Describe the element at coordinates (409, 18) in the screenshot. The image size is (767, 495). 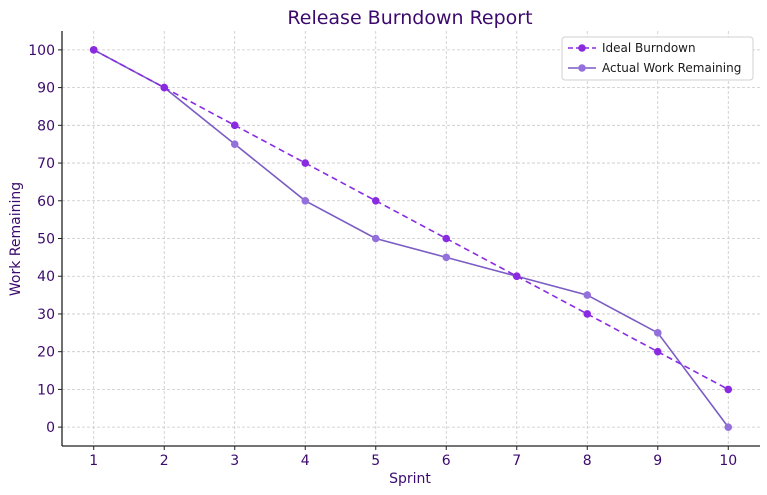
I see `chart-title: Release Burndown Report` at that location.